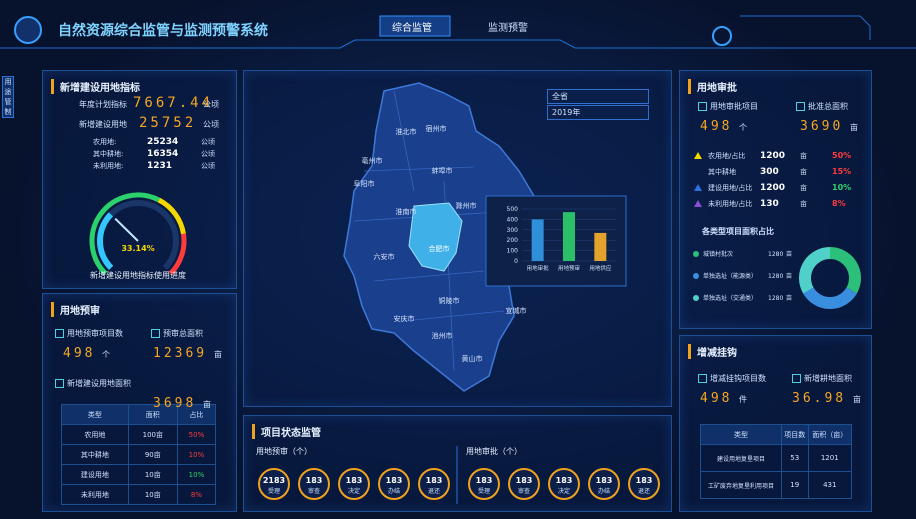 Image resolution: width=916 pixels, height=519 pixels. What do you see at coordinates (274, 491) in the screenshot?
I see `status-label: 受理` at bounding box center [274, 491].